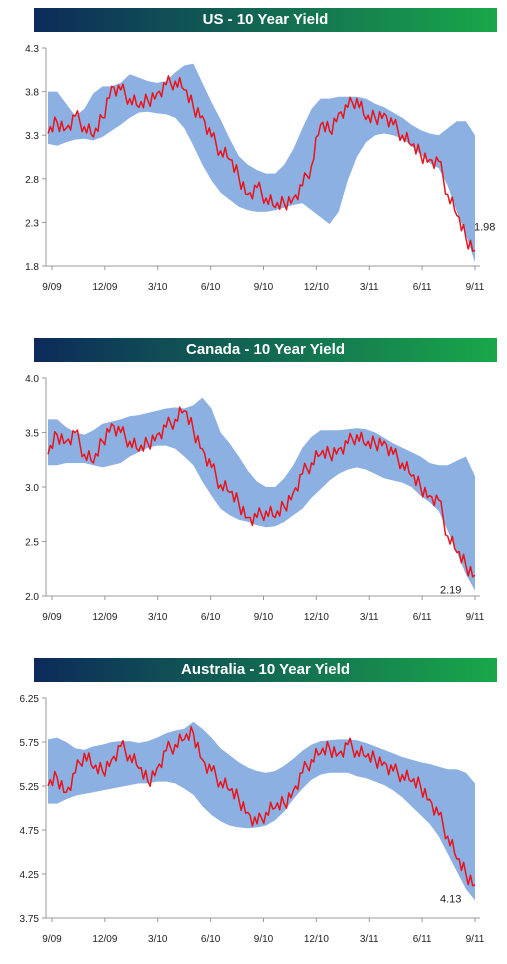 The width and height of the screenshot is (507, 964). I want to click on end-value-label: 1.98, so click(484, 227).